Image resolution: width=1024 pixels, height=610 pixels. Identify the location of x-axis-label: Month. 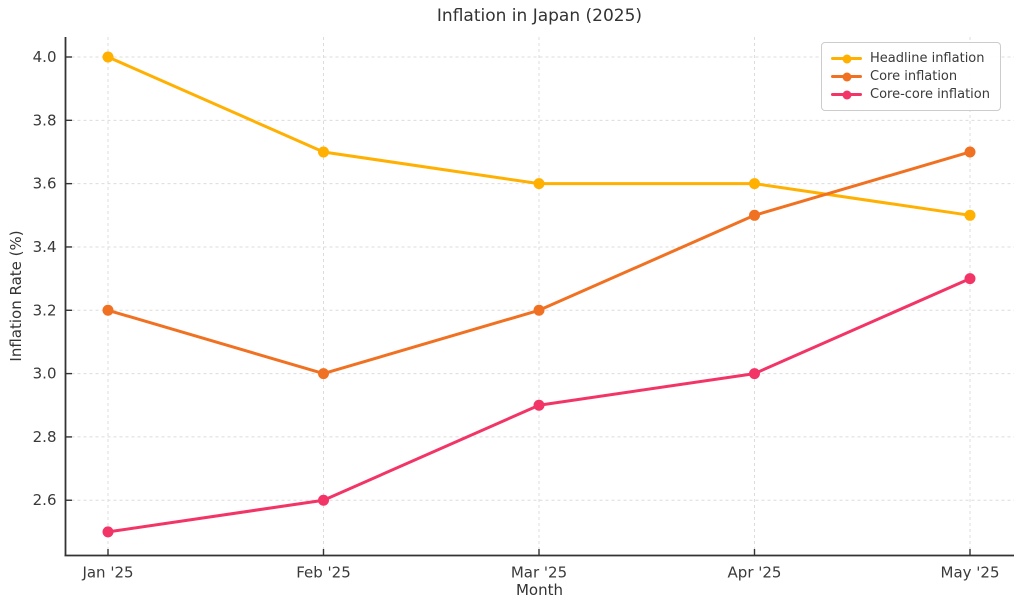
(539, 590).